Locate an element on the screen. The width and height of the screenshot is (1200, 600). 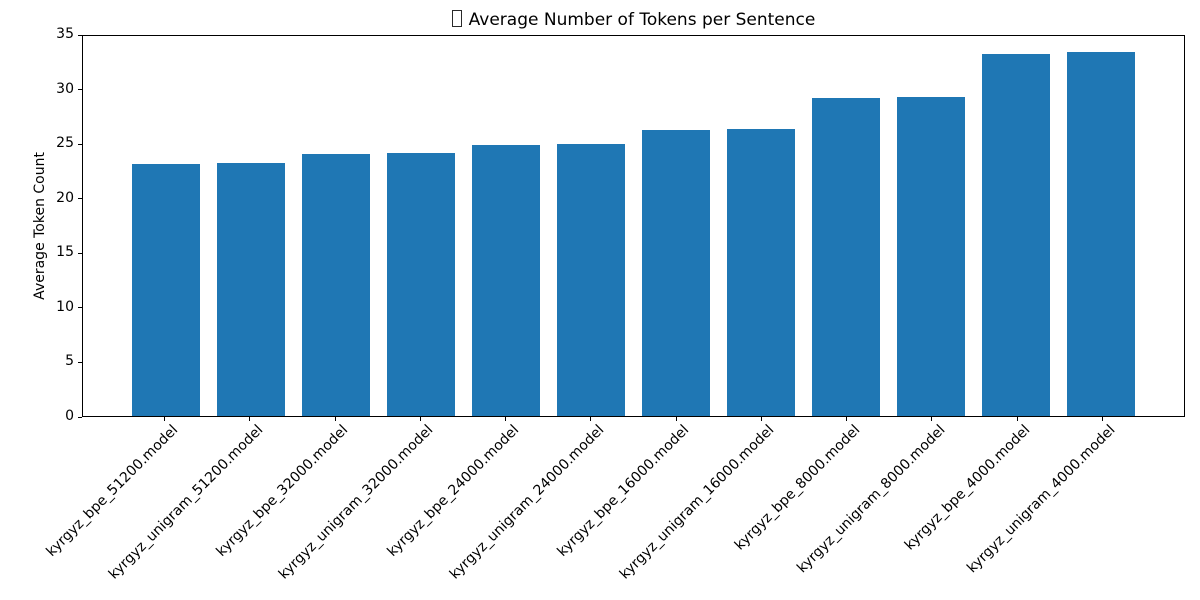
y-axis-label: Average Token Count is located at coordinates (40, 226).